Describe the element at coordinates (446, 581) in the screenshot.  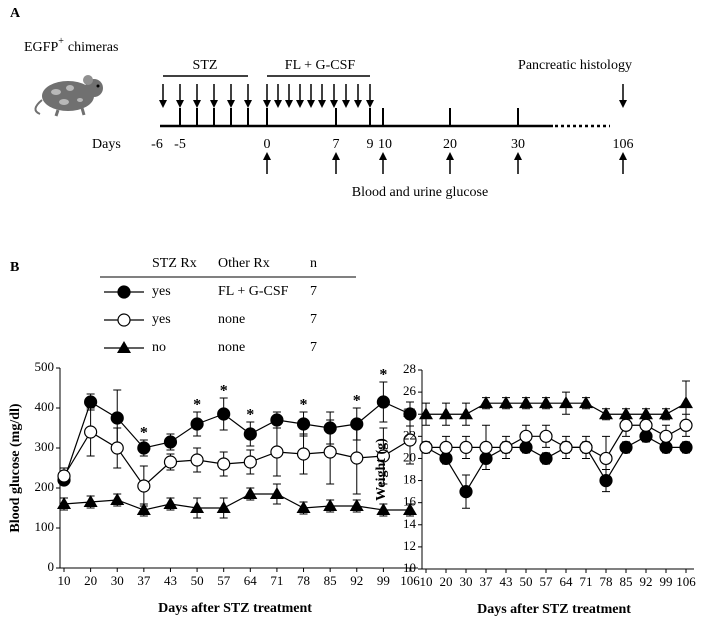
I see `x-tick-label: 20` at that location.